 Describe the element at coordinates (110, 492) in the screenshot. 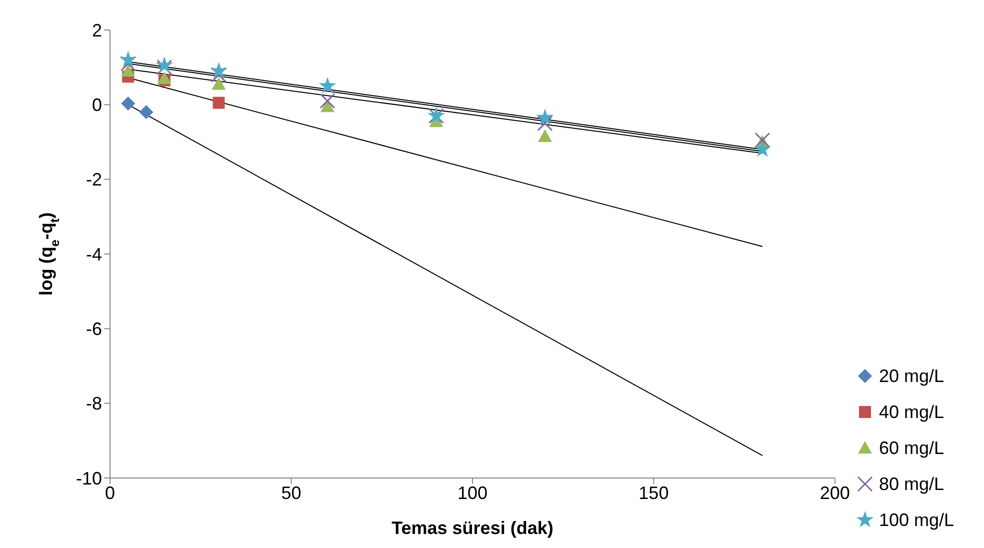

I see `x-tick-label: 0` at that location.